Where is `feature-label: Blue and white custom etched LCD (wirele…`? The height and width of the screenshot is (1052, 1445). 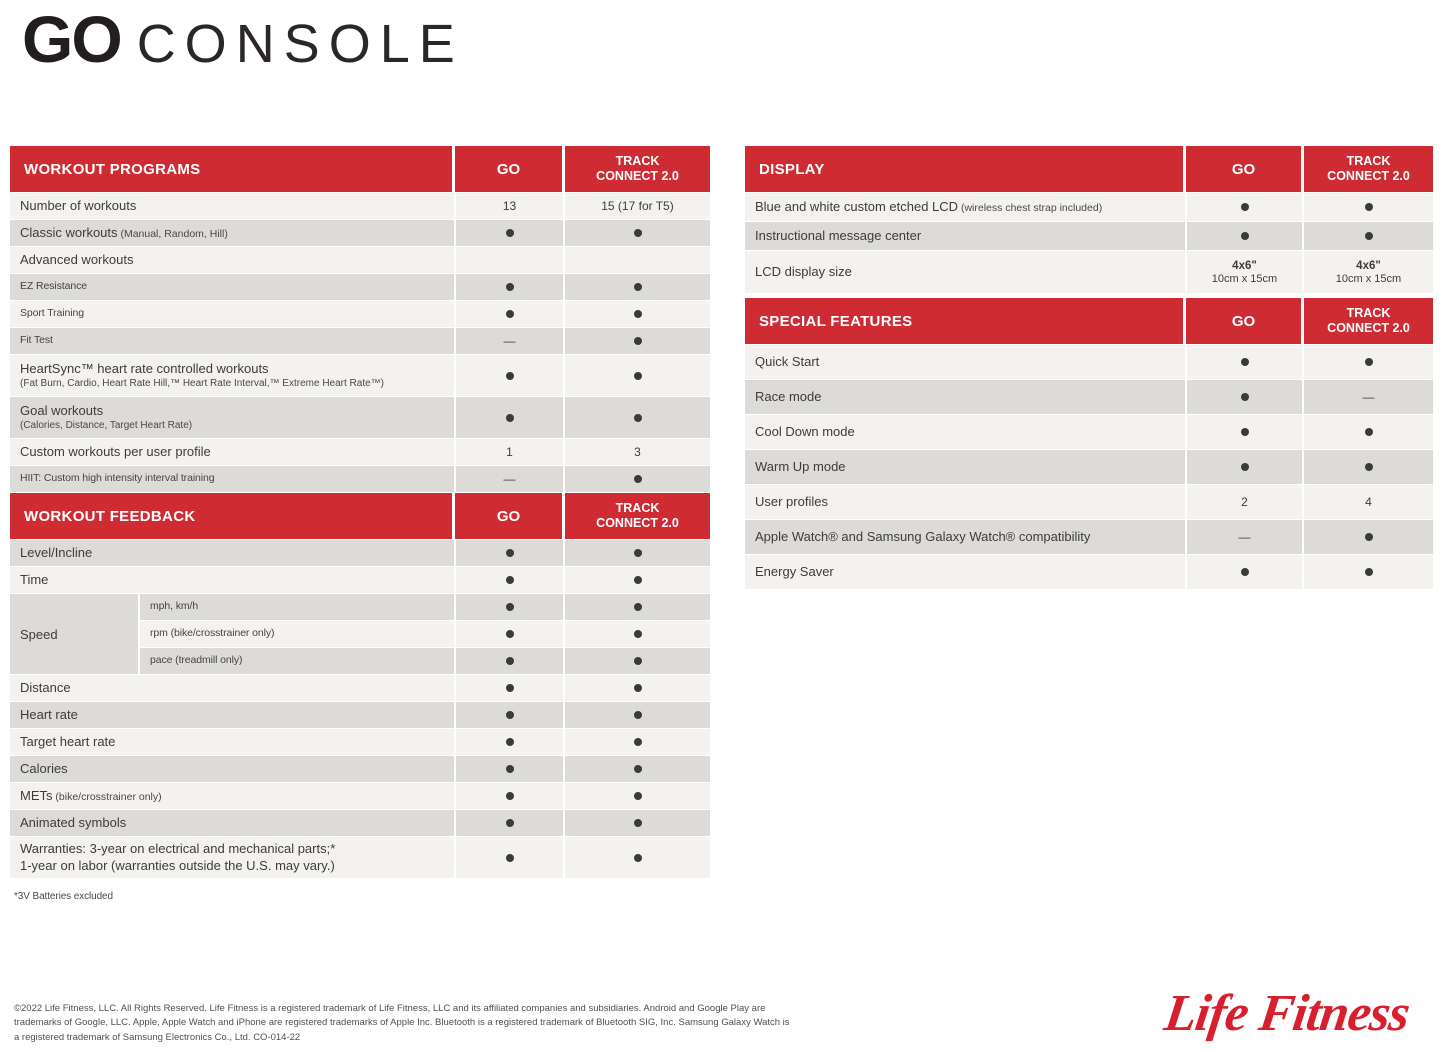
feature-label: Blue and white custom etched LCD (wirele… is located at coordinates (929, 206).